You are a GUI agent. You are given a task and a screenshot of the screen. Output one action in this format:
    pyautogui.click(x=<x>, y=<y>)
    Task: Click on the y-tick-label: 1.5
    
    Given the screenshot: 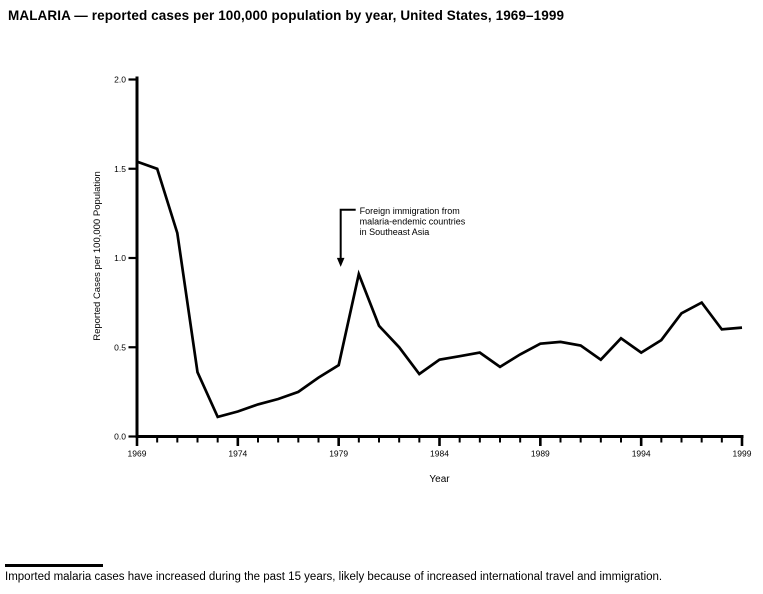 What is the action you would take?
    pyautogui.click(x=120, y=169)
    